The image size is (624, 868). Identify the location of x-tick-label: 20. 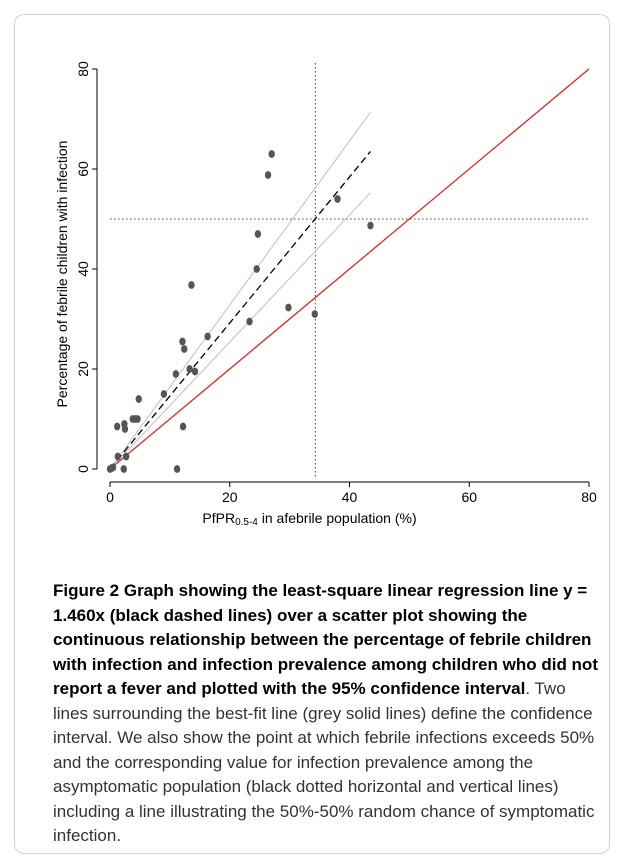
(230, 497).